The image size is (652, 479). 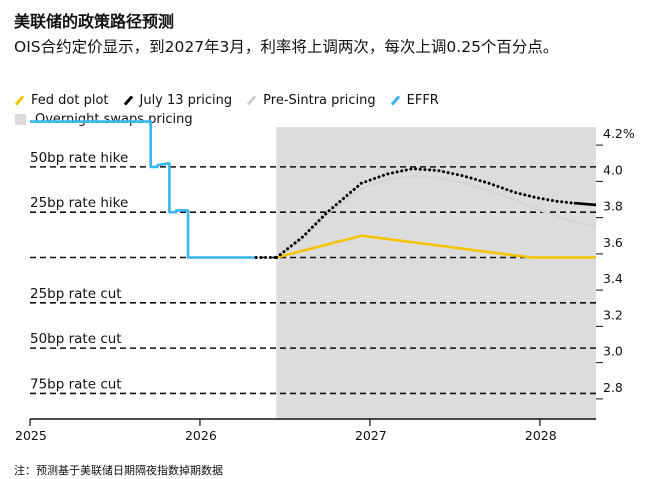 What do you see at coordinates (613, 351) in the screenshot?
I see `y-tick-label: 3.0` at bounding box center [613, 351].